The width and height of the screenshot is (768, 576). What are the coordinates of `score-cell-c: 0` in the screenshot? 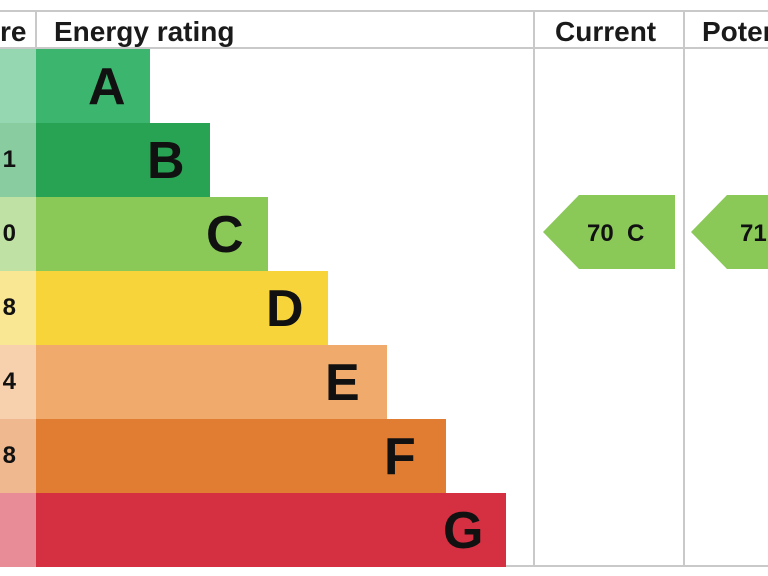 It's located at (18, 234).